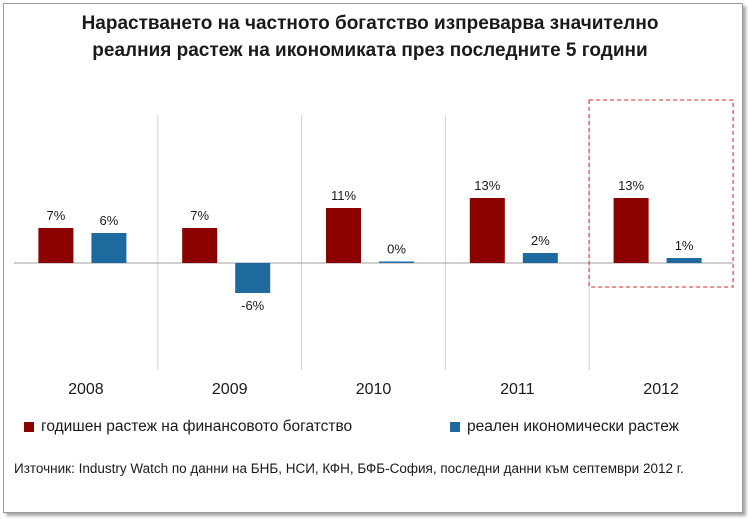 The width and height of the screenshot is (748, 519). What do you see at coordinates (517, 389) in the screenshot?
I see `category-label: 2011` at bounding box center [517, 389].